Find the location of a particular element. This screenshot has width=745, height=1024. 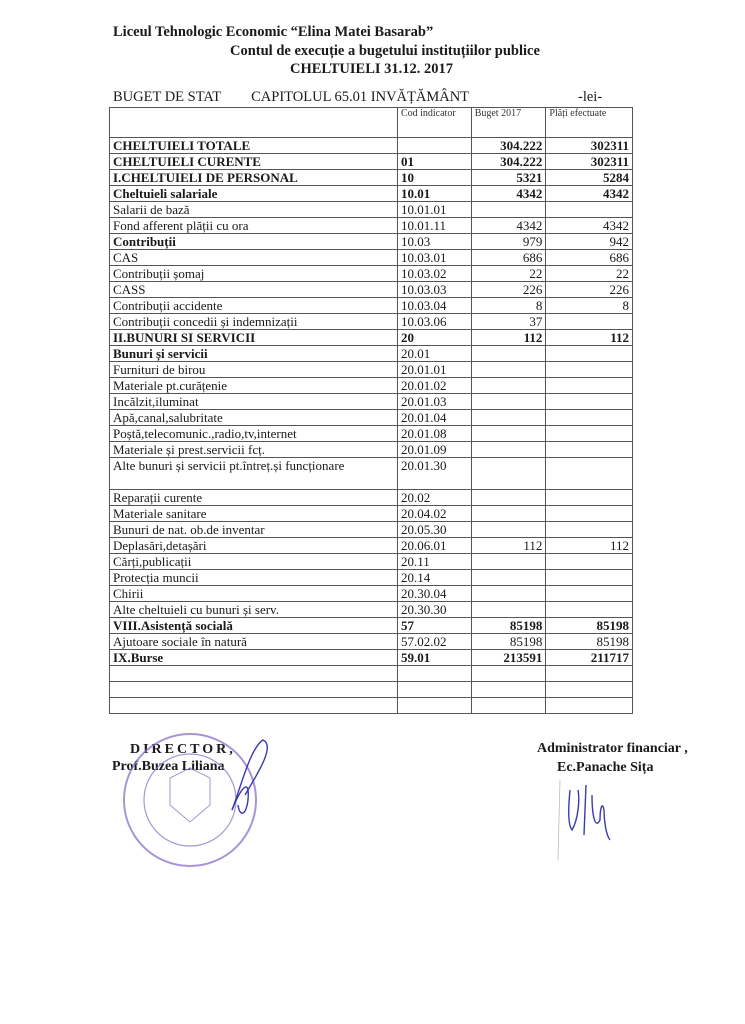

budget-type: BUGET DE STAT is located at coordinates (167, 97).